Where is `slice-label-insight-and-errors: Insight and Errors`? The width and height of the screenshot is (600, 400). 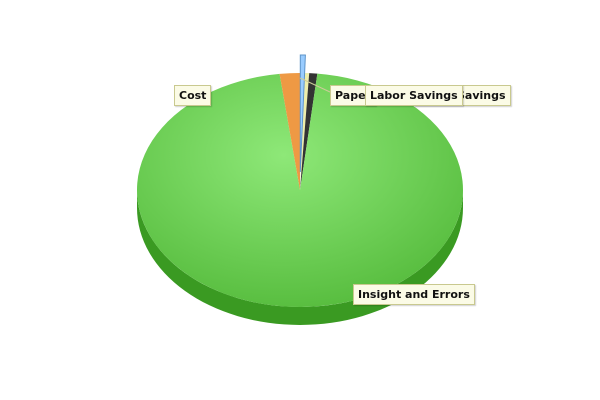 slice-label-insight-and-errors: Insight and Errors is located at coordinates (414, 294).